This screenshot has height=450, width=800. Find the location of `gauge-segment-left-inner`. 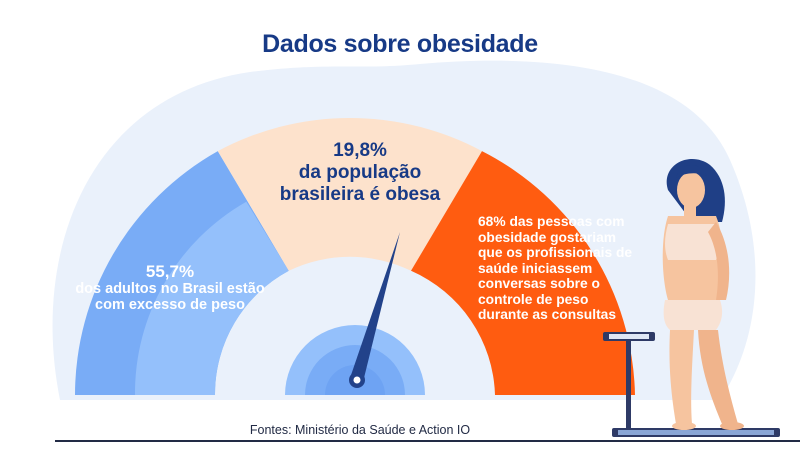

gauge-segment-left-inner is located at coordinates (211, 298).